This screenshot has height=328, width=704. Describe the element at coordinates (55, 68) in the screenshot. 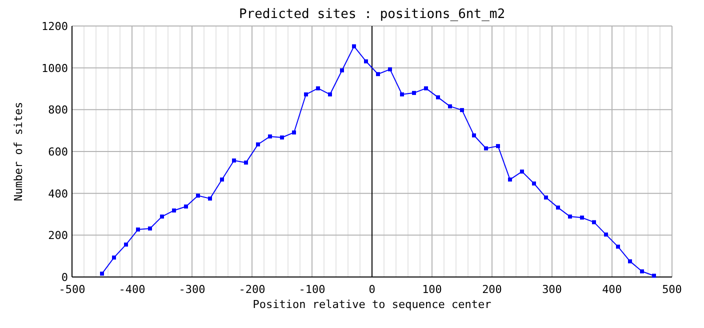

I see `y-tick-label: 1000` at that location.